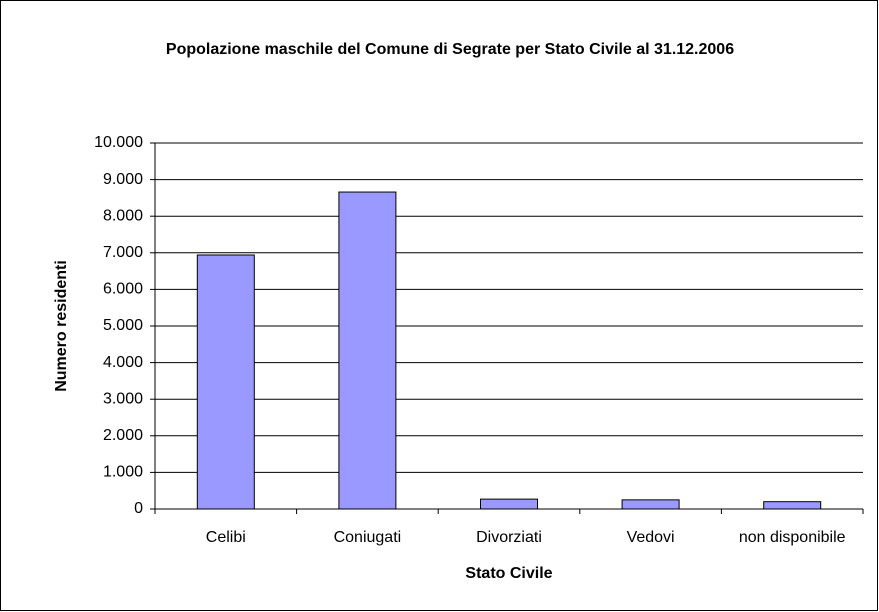 The height and width of the screenshot is (612, 879). Describe the element at coordinates (123, 289) in the screenshot. I see `y-tick-label: 6.000` at that location.